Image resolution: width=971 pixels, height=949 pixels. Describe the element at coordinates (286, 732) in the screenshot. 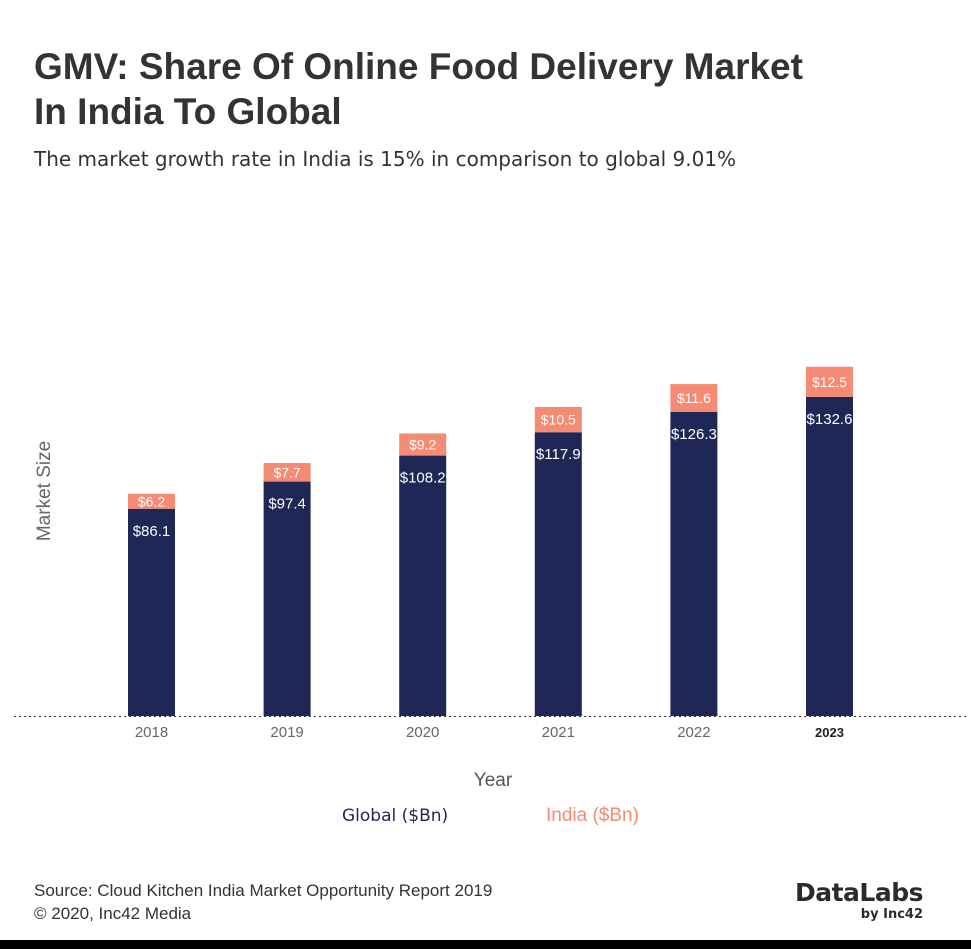

I see `x-tick-2019: 2019` at that location.